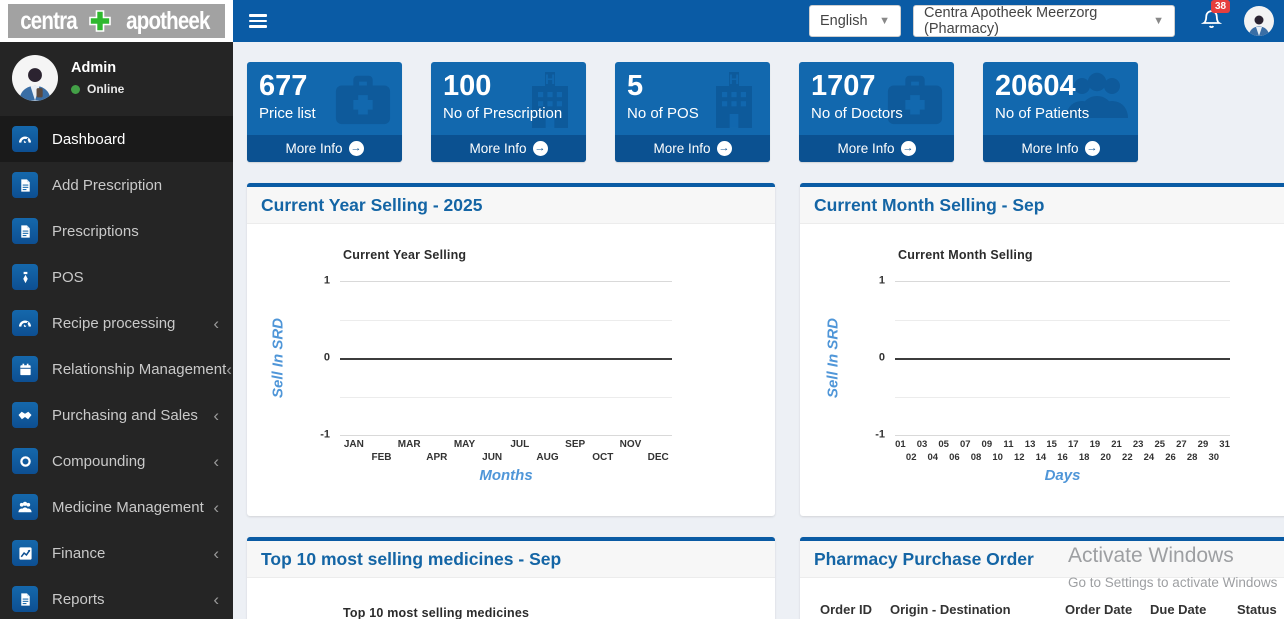 The image size is (1284, 619). Describe the element at coordinates (95, 231) in the screenshot. I see `sidebar-item-label: Prescriptions` at that location.